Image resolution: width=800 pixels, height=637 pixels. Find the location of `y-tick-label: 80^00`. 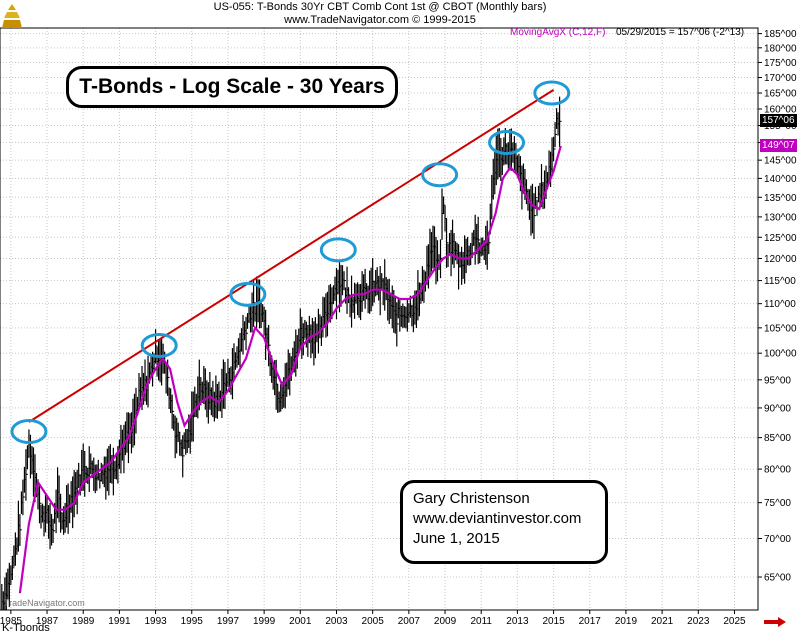

y-tick-label: 80^00 is located at coordinates (777, 470).